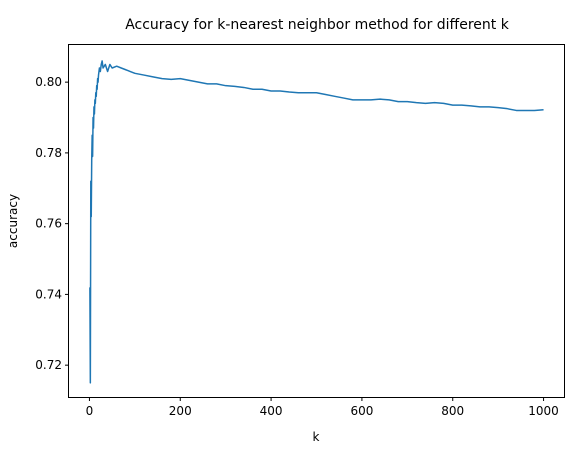 Image resolution: width=578 pixels, height=456 pixels. Describe the element at coordinates (48, 82) in the screenshot. I see `y-tick-label: 0.80` at that location.